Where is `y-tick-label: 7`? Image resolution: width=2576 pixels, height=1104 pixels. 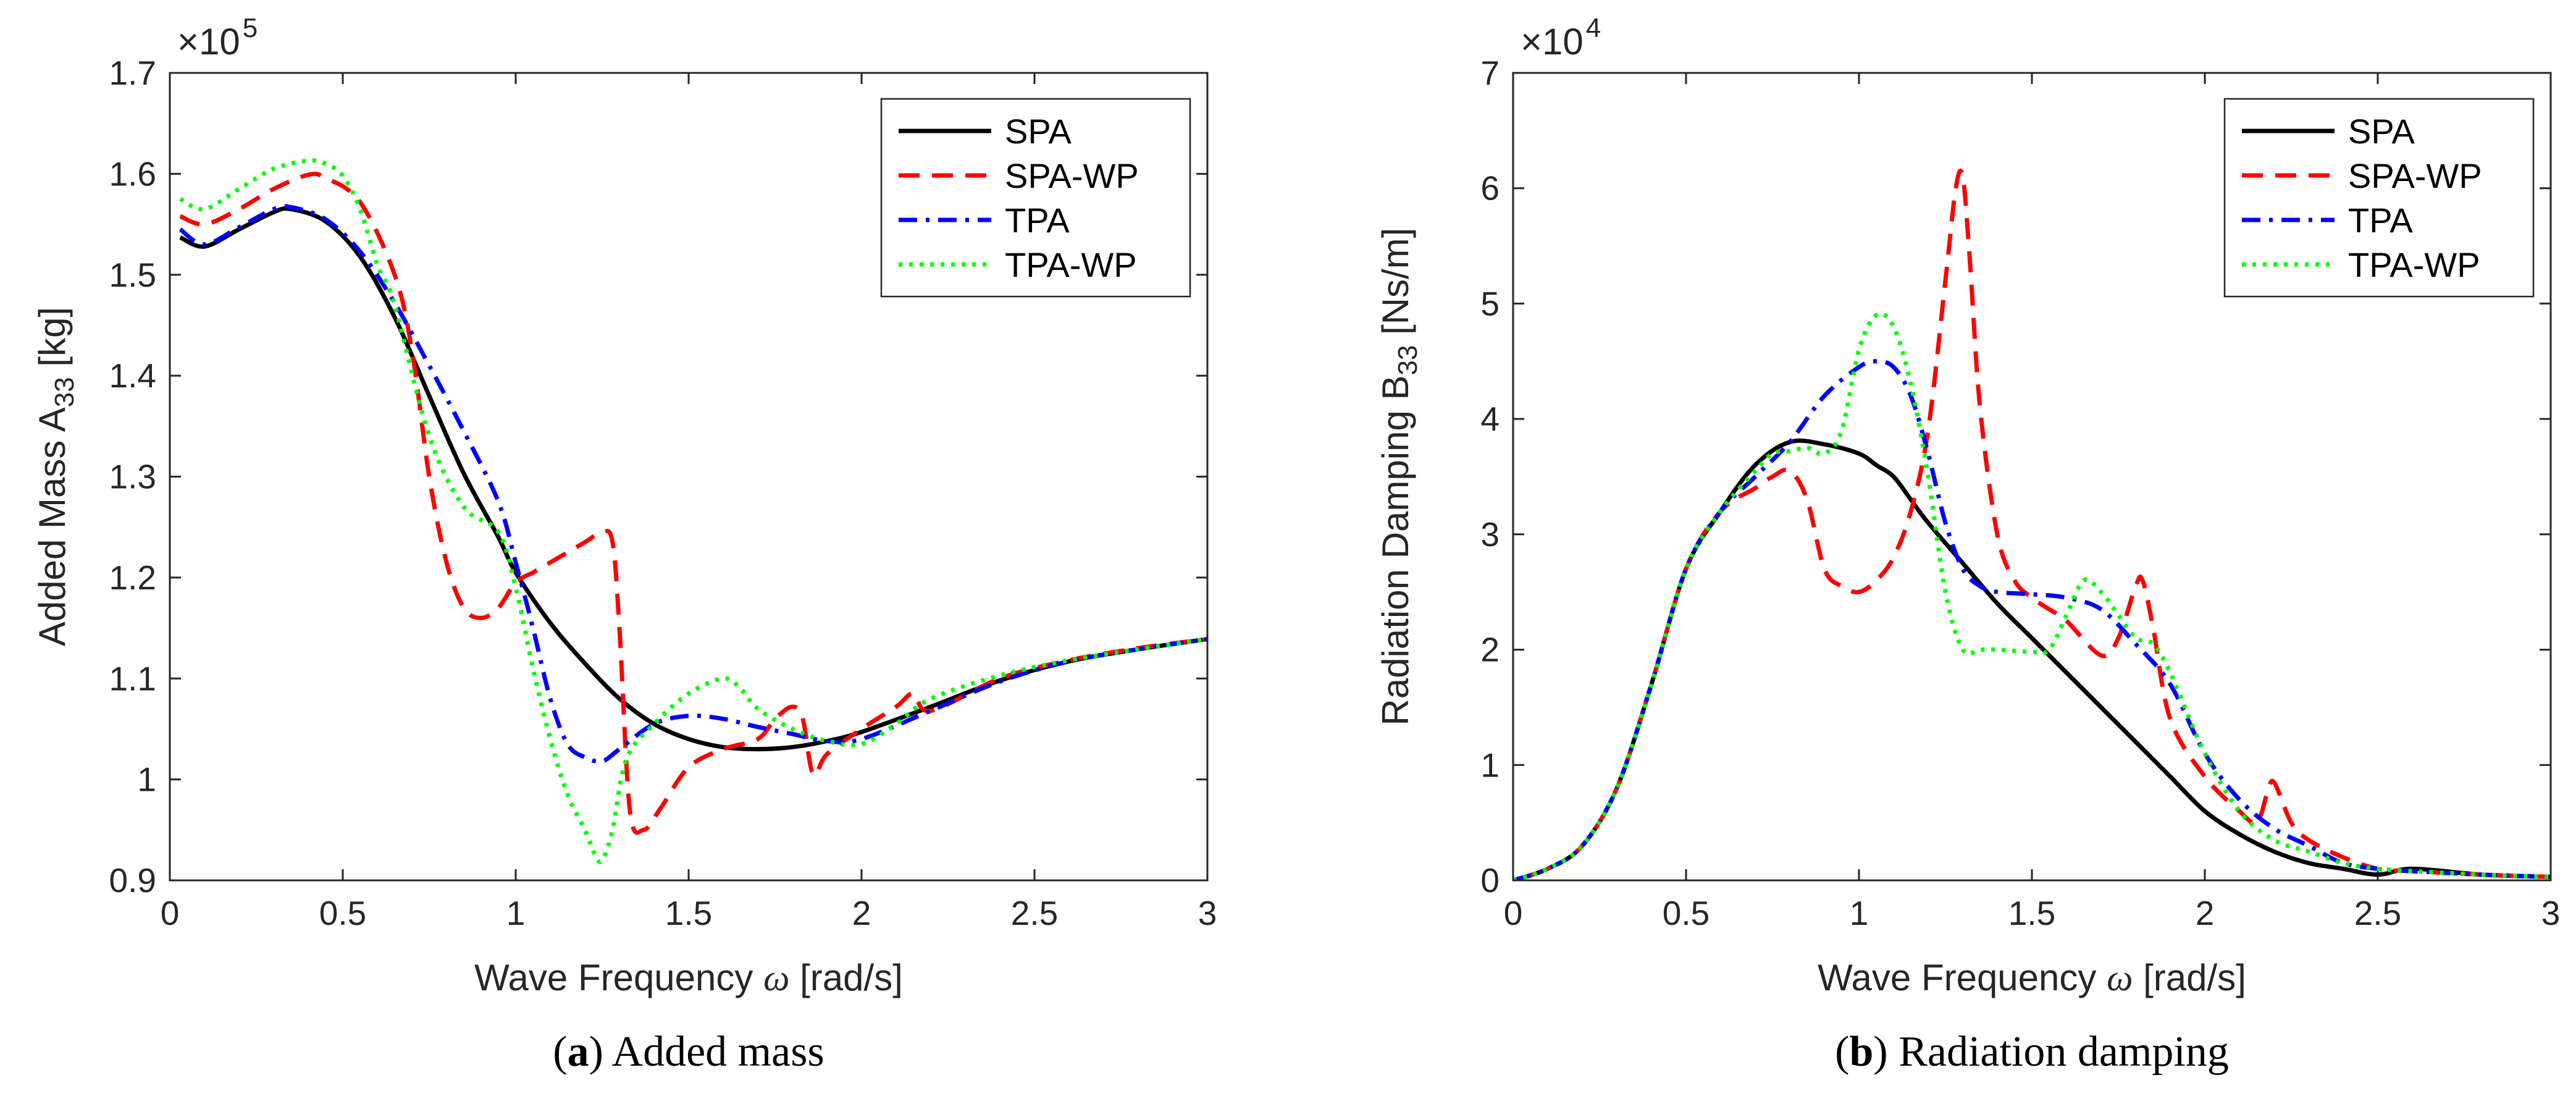
y-tick-label: 7 is located at coordinates (1490, 73).